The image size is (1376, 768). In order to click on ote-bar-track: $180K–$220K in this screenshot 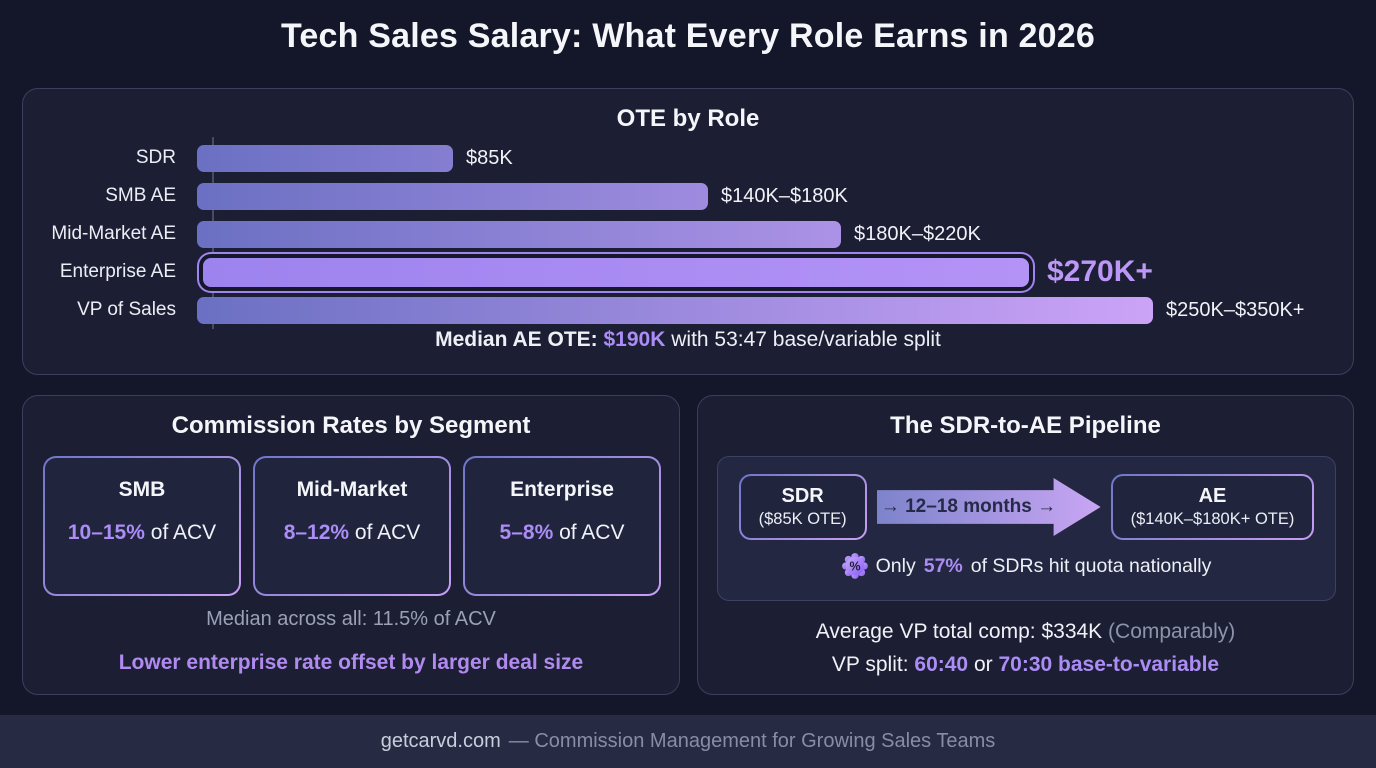, I will do `click(774, 234)`.